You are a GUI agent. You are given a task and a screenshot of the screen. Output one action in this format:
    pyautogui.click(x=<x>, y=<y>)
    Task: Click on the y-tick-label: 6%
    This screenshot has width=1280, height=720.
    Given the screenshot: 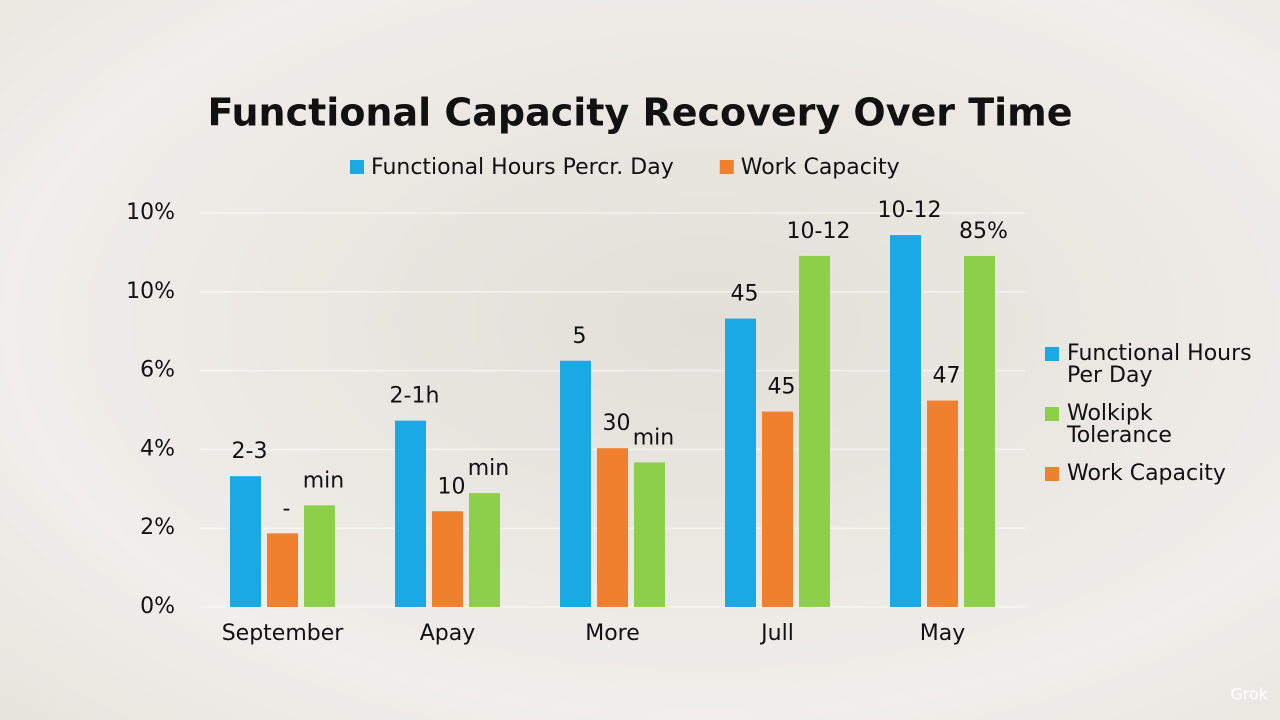 What is the action you would take?
    pyautogui.click(x=157, y=370)
    